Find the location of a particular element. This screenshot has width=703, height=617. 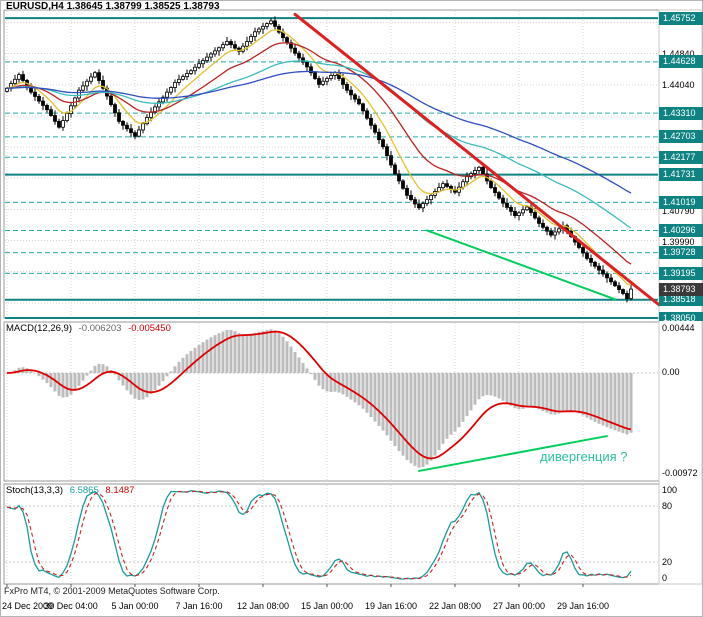

date-label: 5 Jan 00:00 is located at coordinates (135, 606).